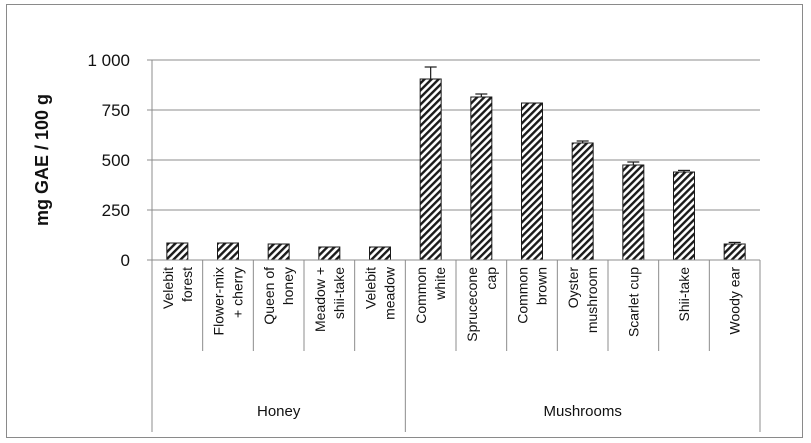 The image size is (811, 443). What do you see at coordinates (116, 210) in the screenshot?
I see `y-tick-label: 250` at bounding box center [116, 210].